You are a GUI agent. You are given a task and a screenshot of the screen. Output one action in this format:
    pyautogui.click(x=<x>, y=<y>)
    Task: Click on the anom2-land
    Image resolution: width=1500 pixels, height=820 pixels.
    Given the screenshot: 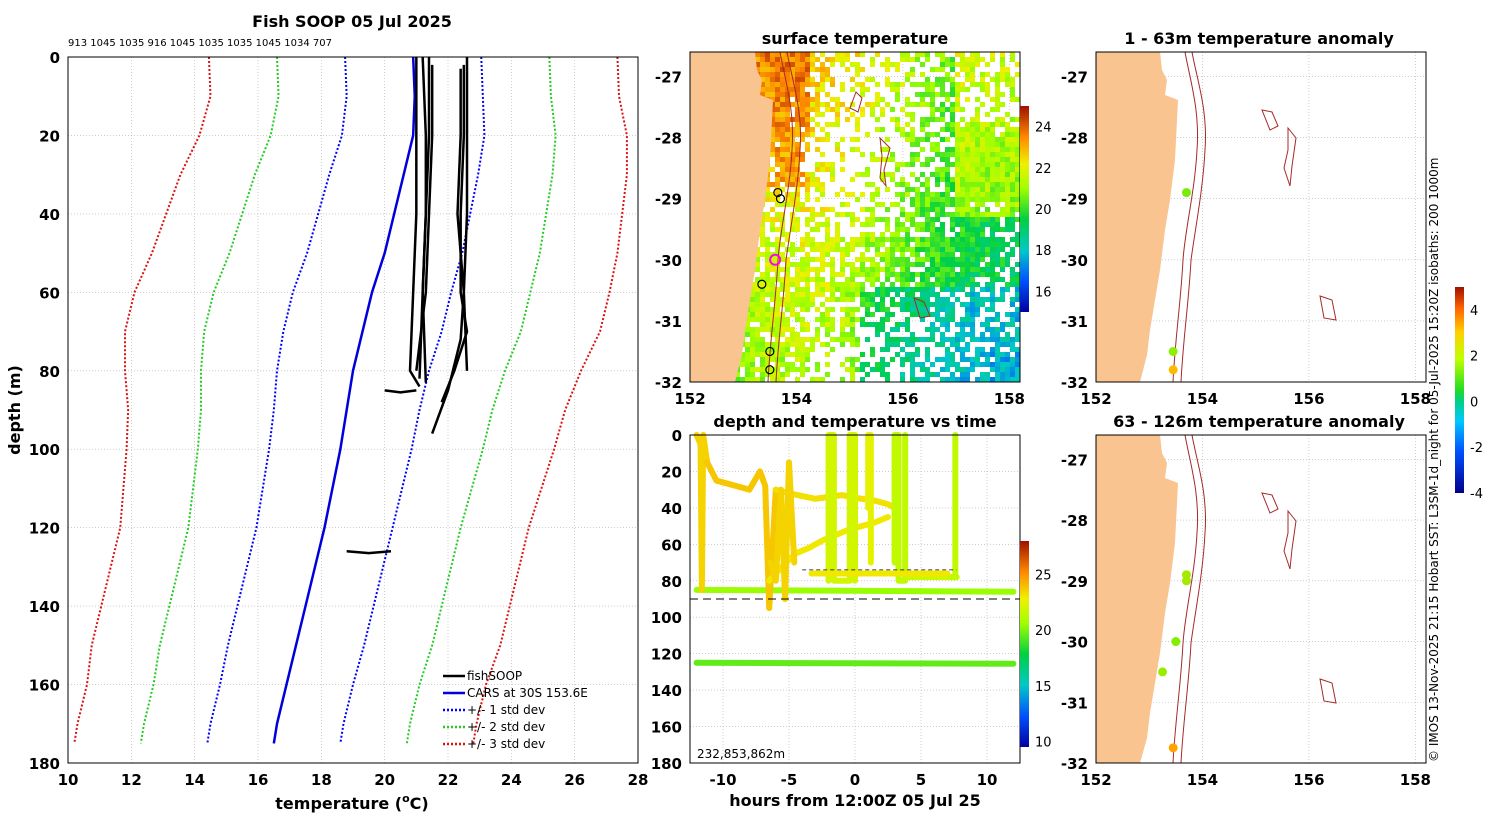 What is the action you would take?
    pyautogui.click(x=1137, y=599)
    